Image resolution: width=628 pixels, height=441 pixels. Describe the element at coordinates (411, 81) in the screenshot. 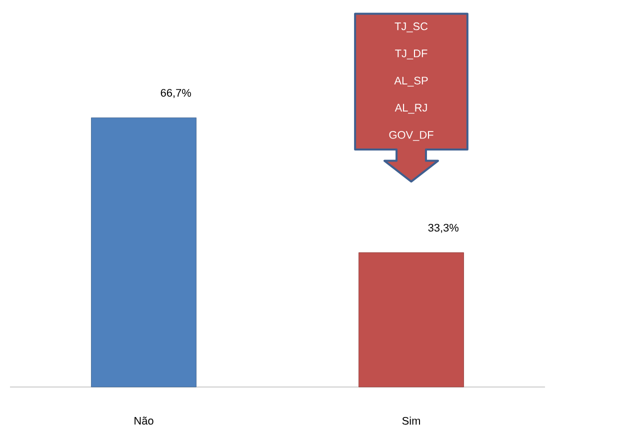

I see `text: AL_SP` at that location.